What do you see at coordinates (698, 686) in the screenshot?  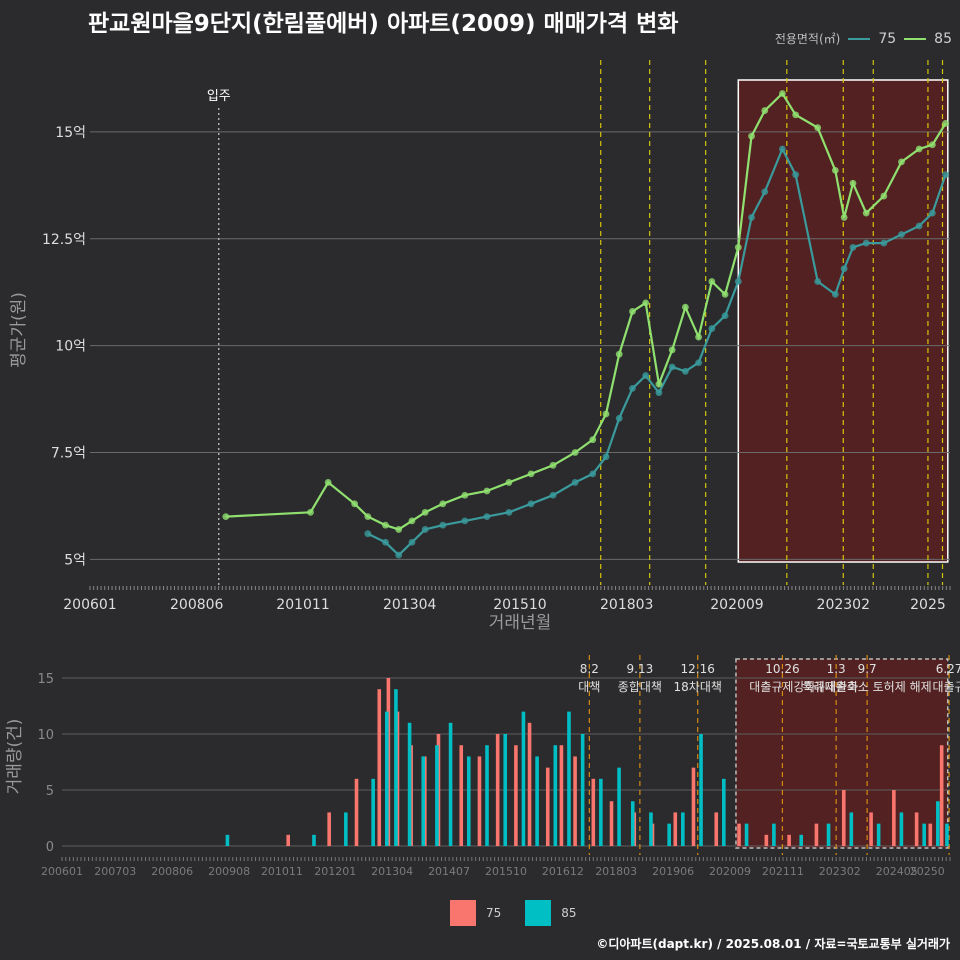 I see `event-label: 18차대책` at bounding box center [698, 686].